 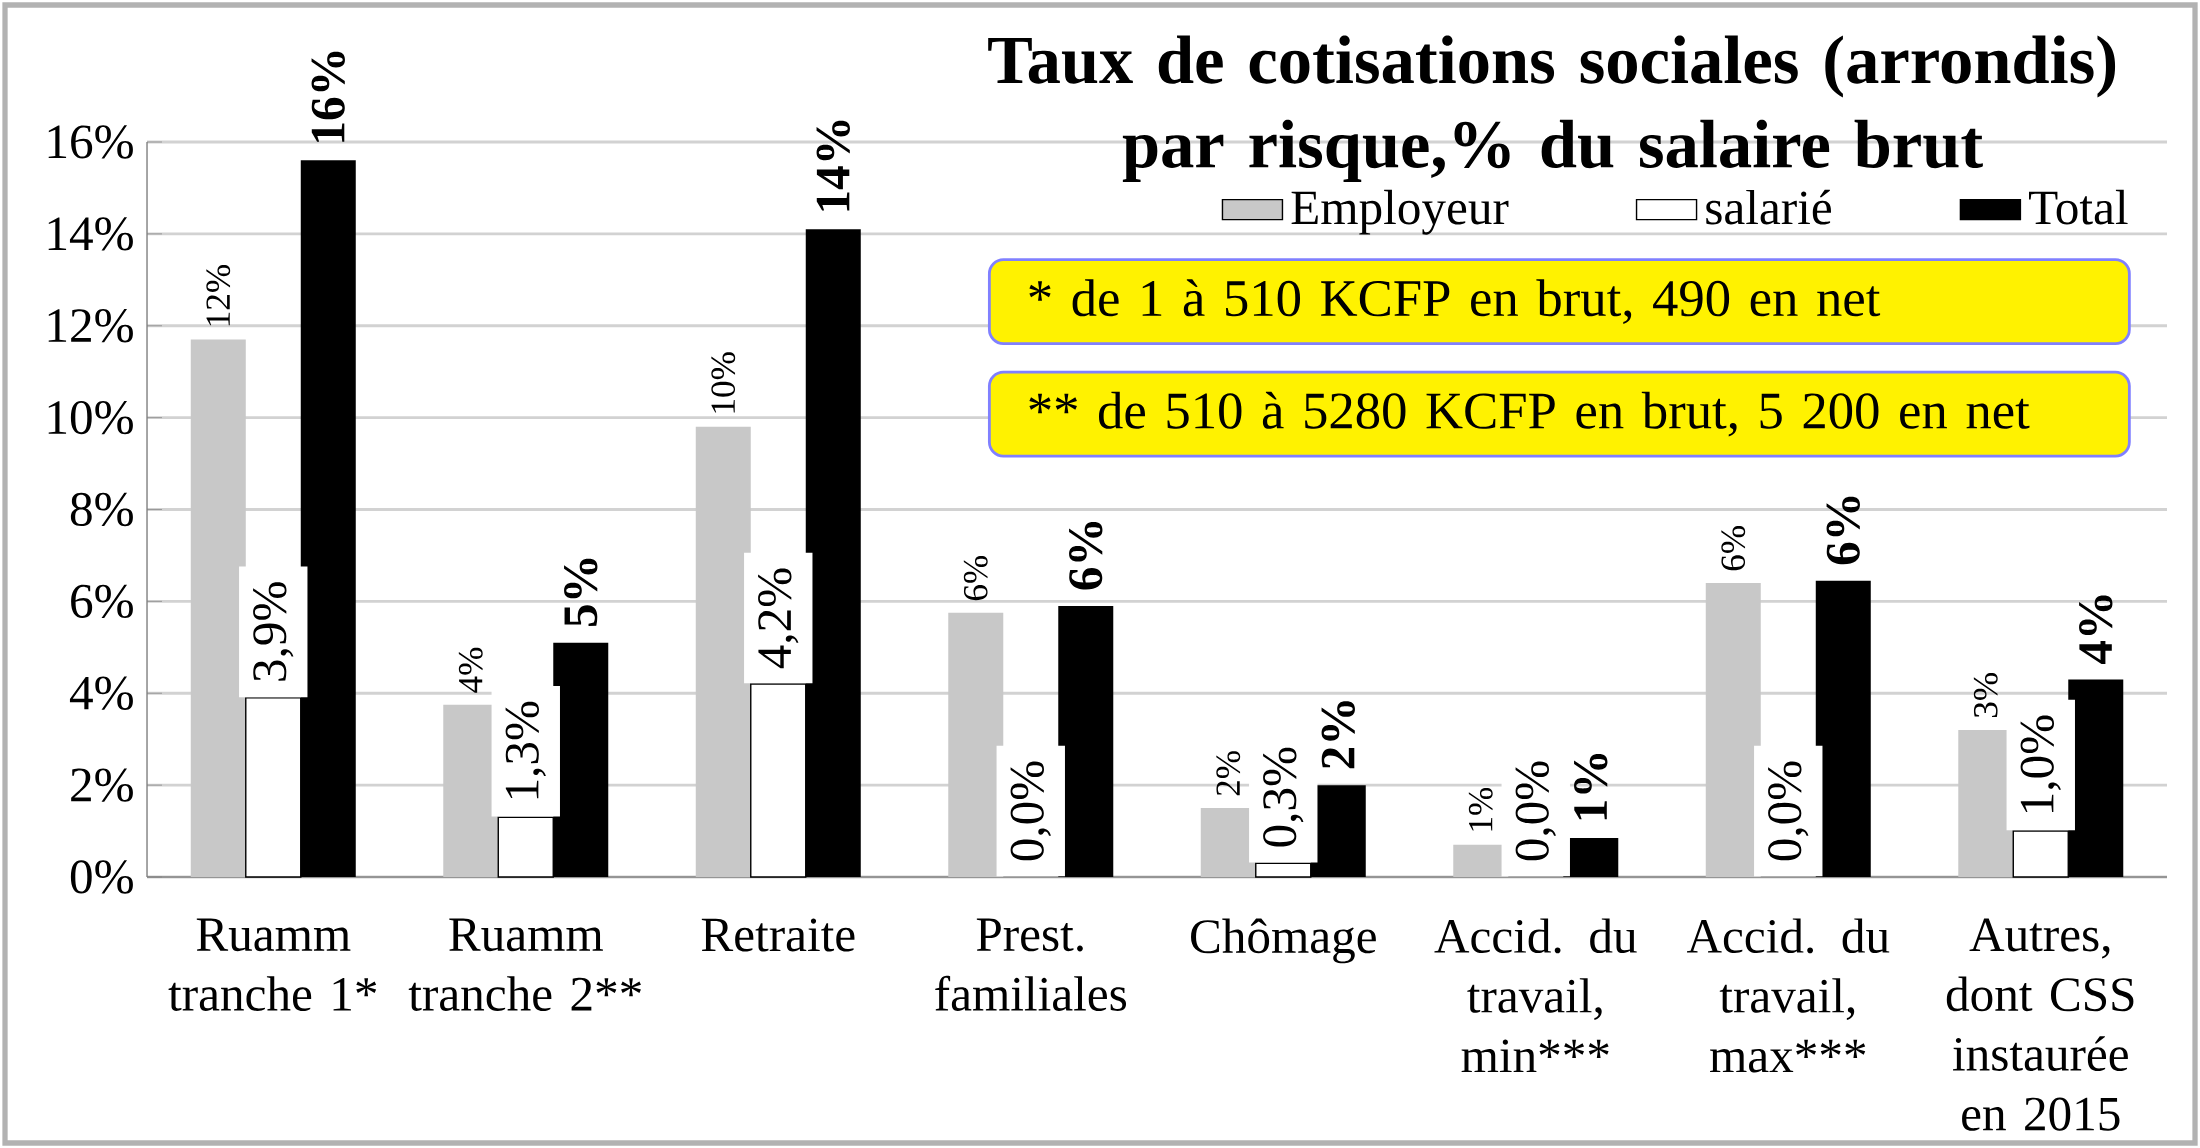 I want to click on chart-title: Taux de cotisations sociales (arrondis) par risque,% du salaire brut, so click(x=1552, y=108).